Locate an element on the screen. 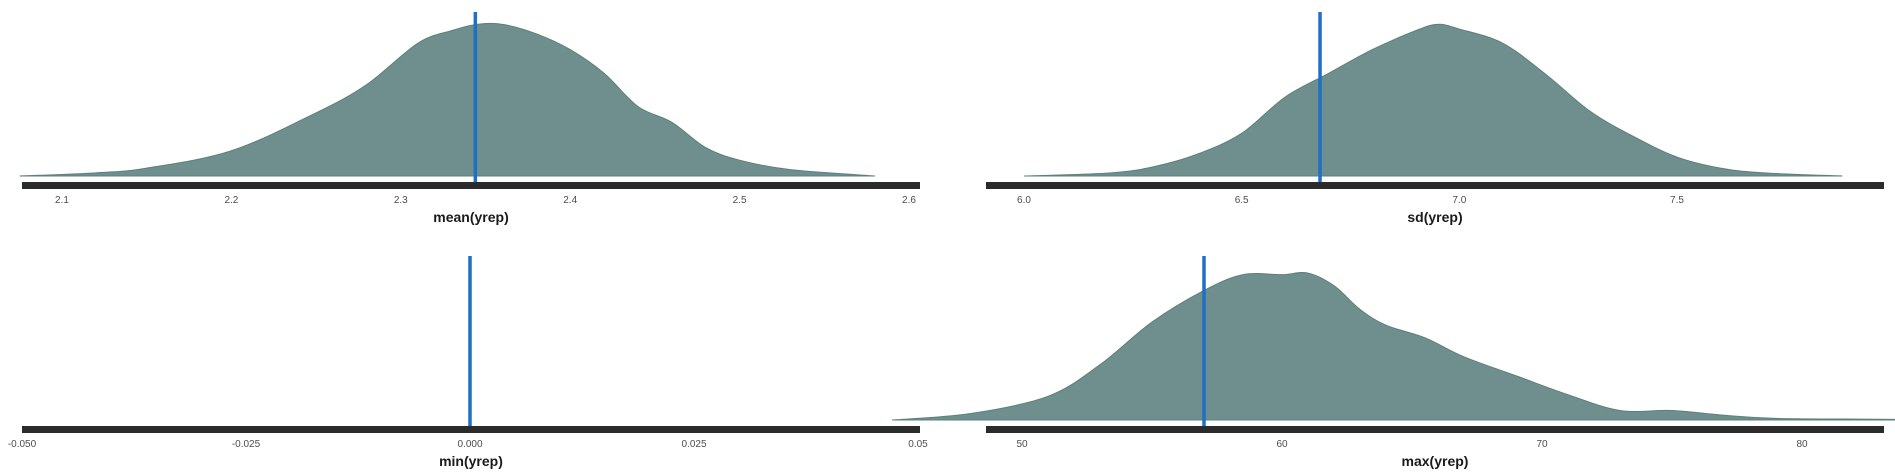 The height and width of the screenshot is (474, 1895). x-axis-title: mean(yrep) is located at coordinates (470, 217).